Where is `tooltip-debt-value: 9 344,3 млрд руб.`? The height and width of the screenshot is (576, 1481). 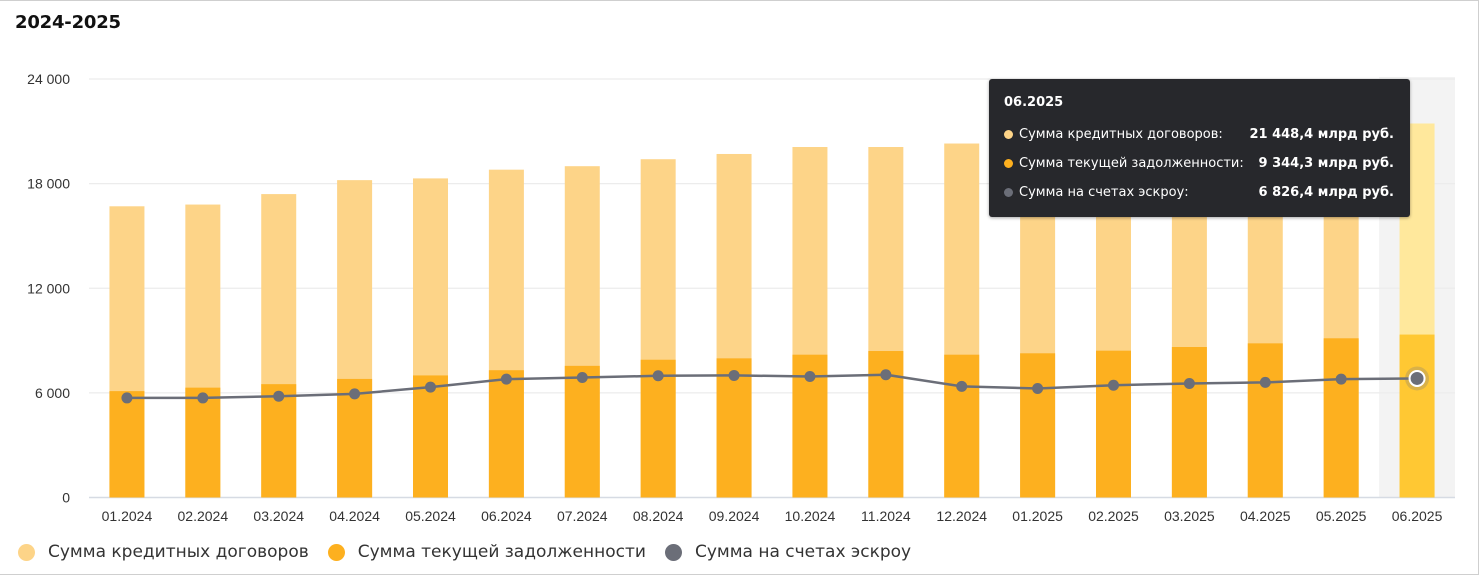 tooltip-debt-value: 9 344,3 млрд руб. is located at coordinates (1326, 163).